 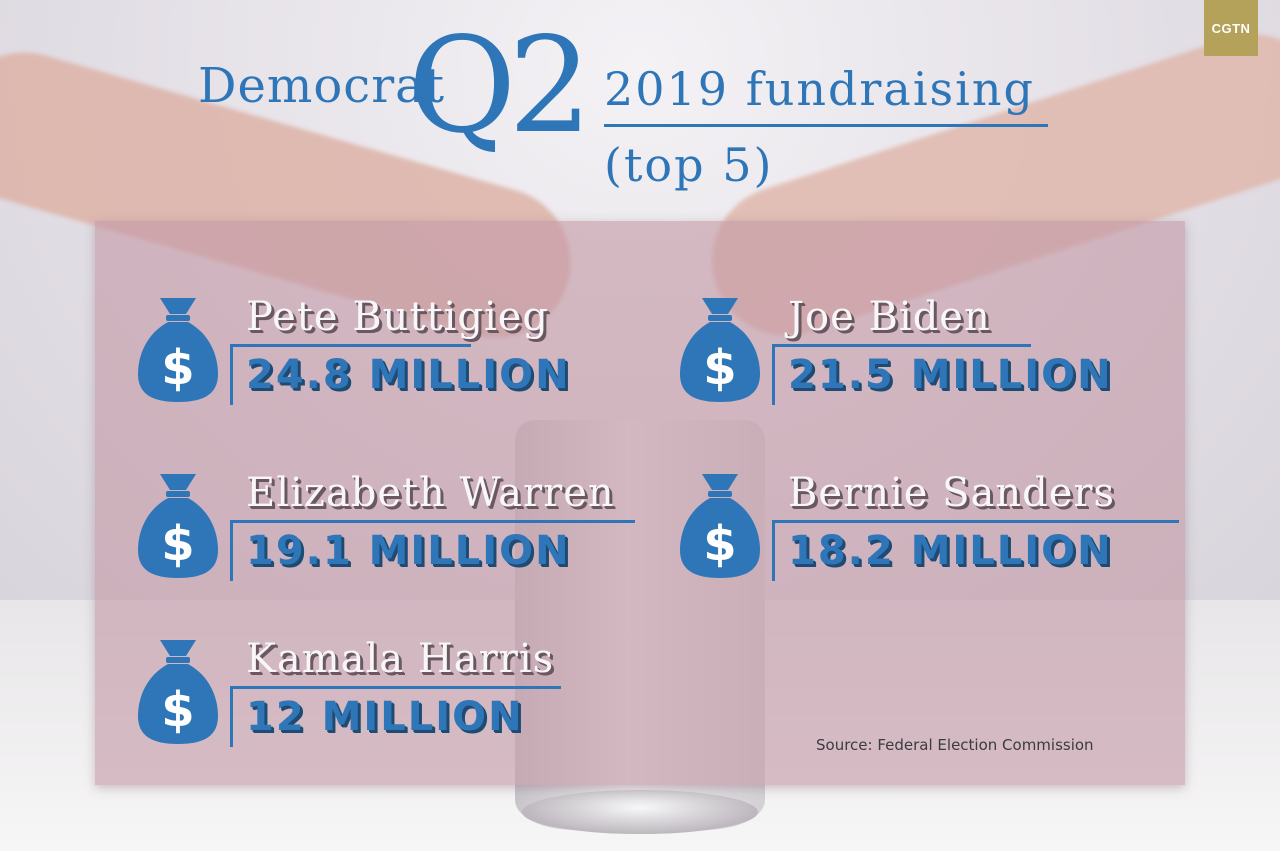 What do you see at coordinates (950, 375) in the screenshot?
I see `candidate-amount: 21.5 MILLION` at bounding box center [950, 375].